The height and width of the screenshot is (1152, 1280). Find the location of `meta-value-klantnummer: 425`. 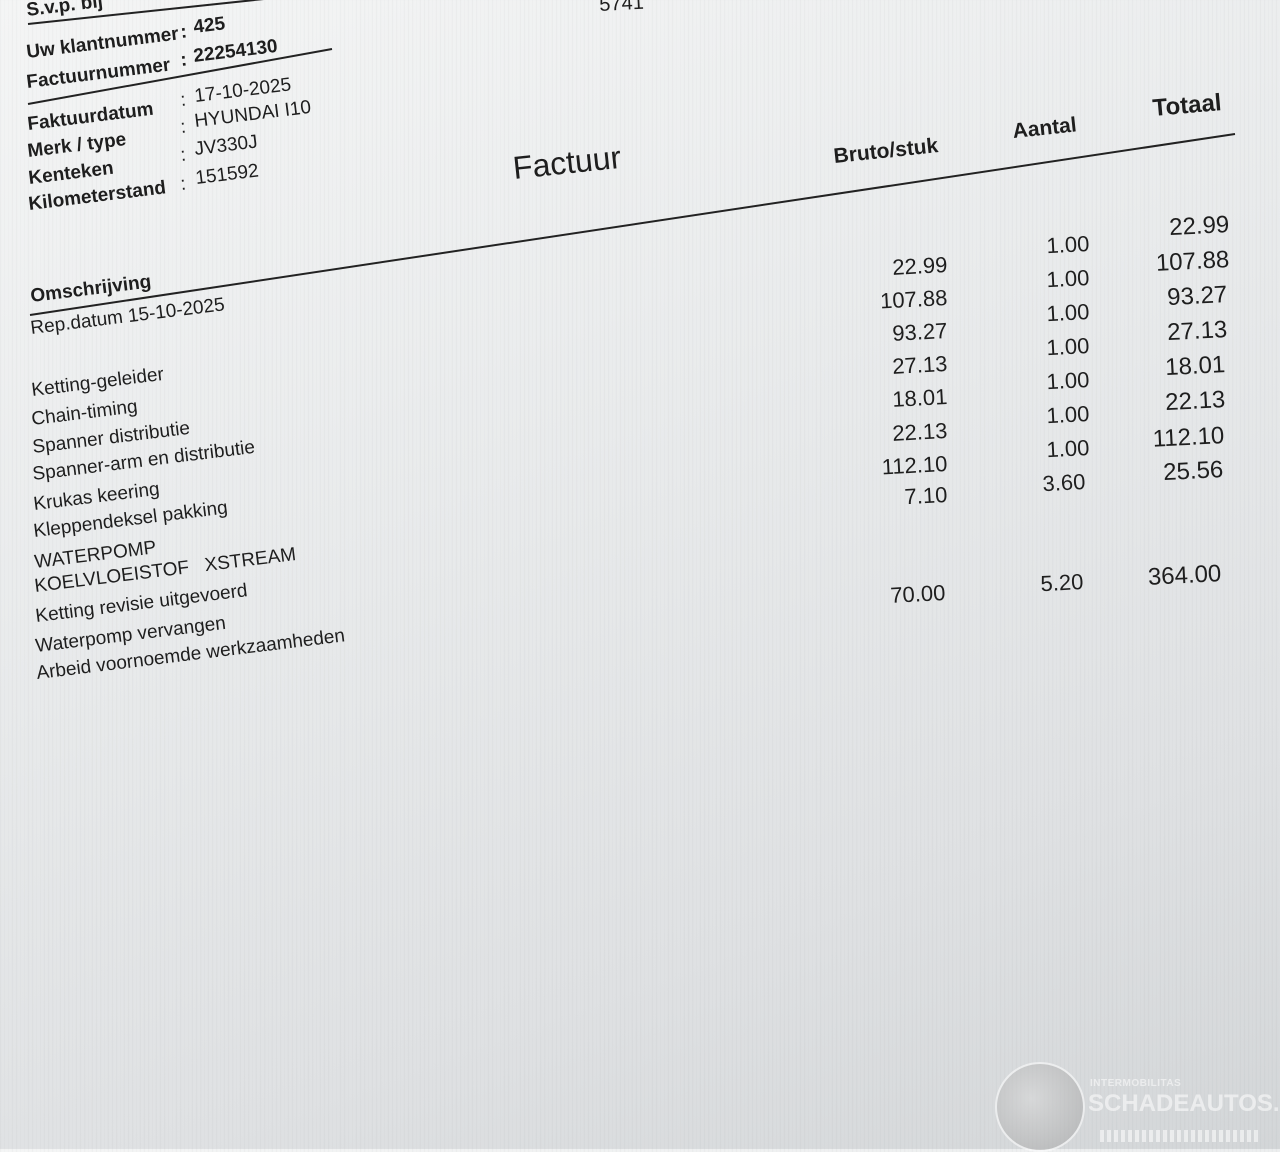

meta-value-klantnummer: 425 is located at coordinates (209, 26).